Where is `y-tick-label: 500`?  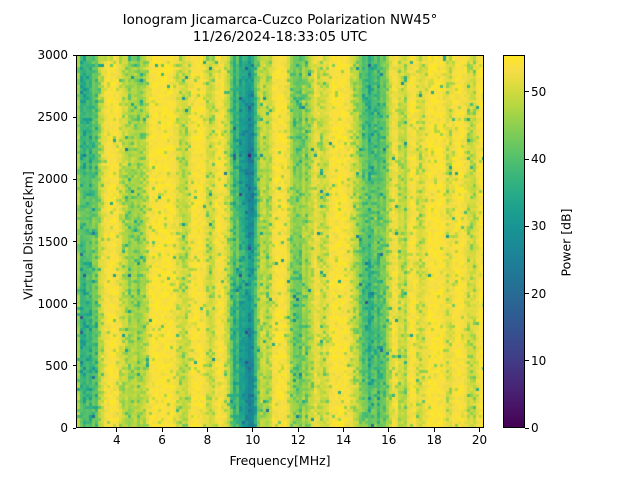
y-tick-label: 500 is located at coordinates (56, 365).